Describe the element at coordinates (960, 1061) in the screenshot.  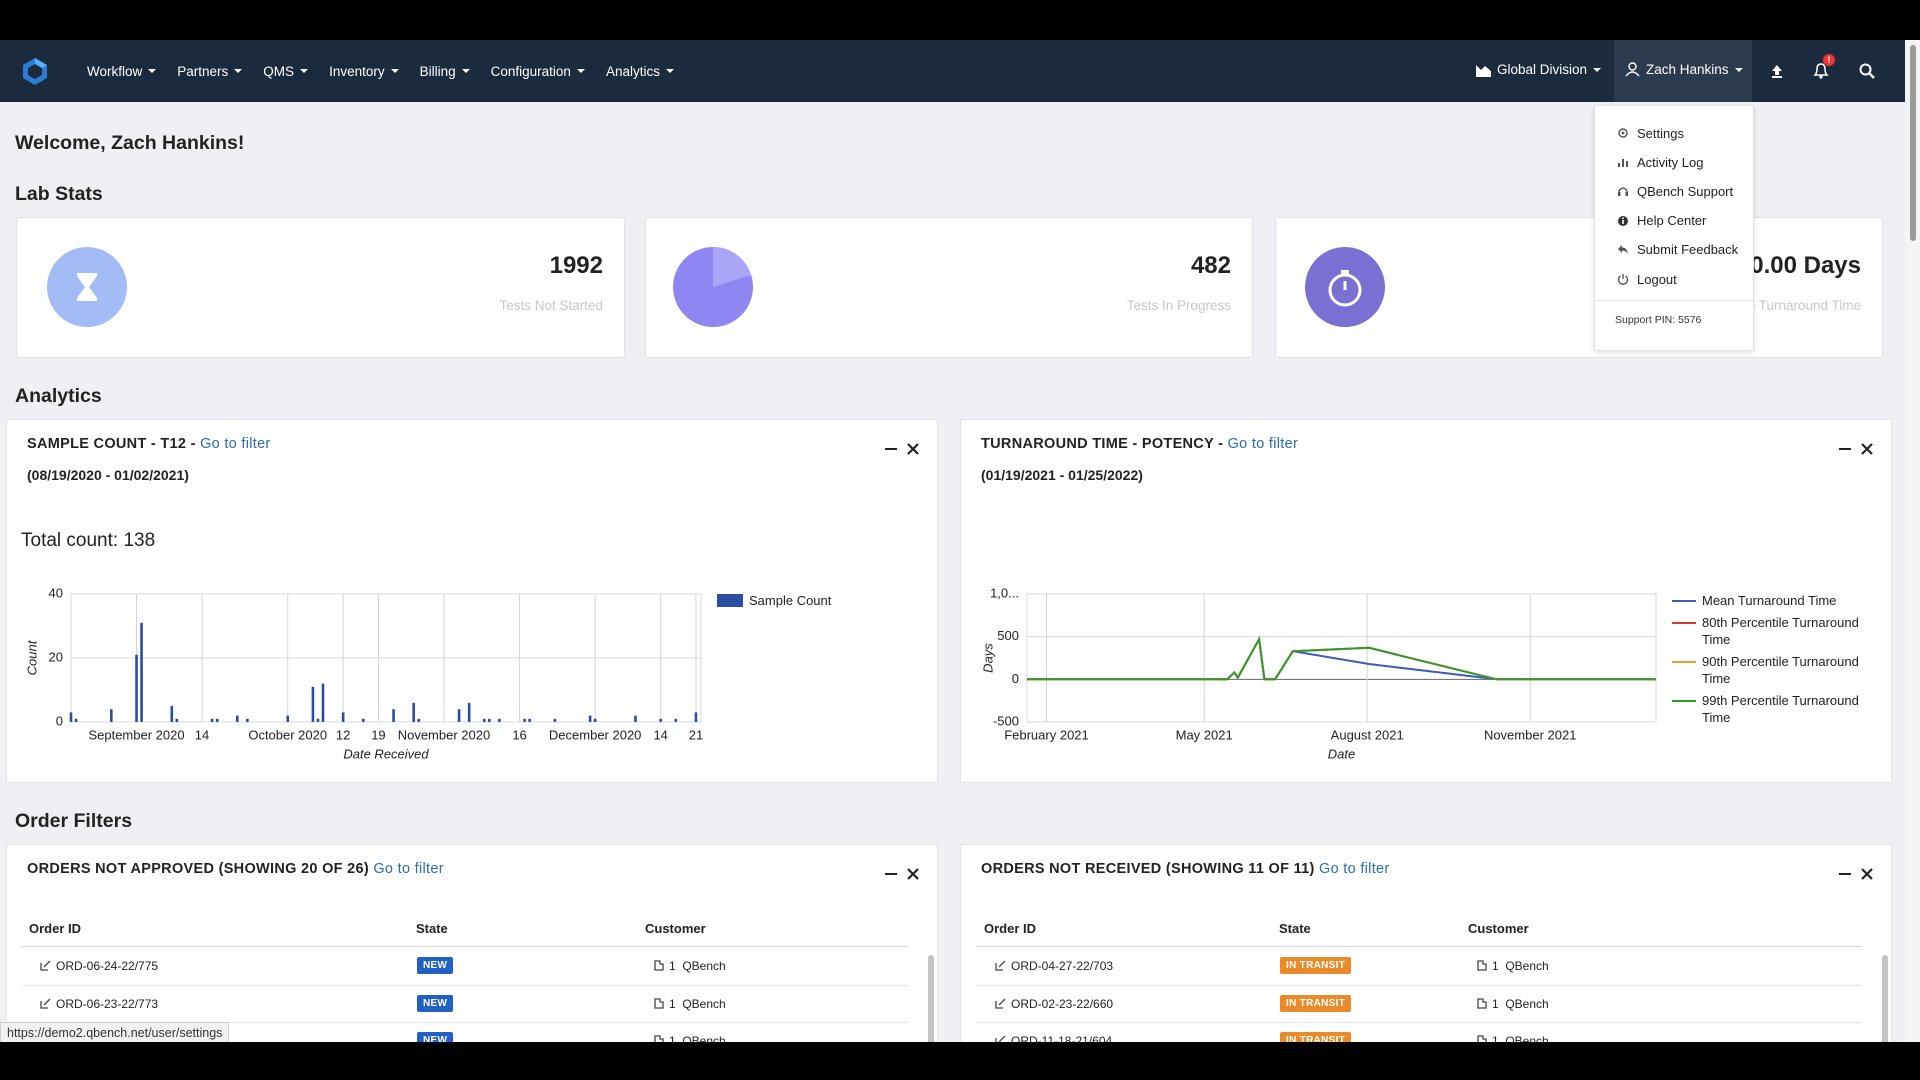
I see `bottom-band` at that location.